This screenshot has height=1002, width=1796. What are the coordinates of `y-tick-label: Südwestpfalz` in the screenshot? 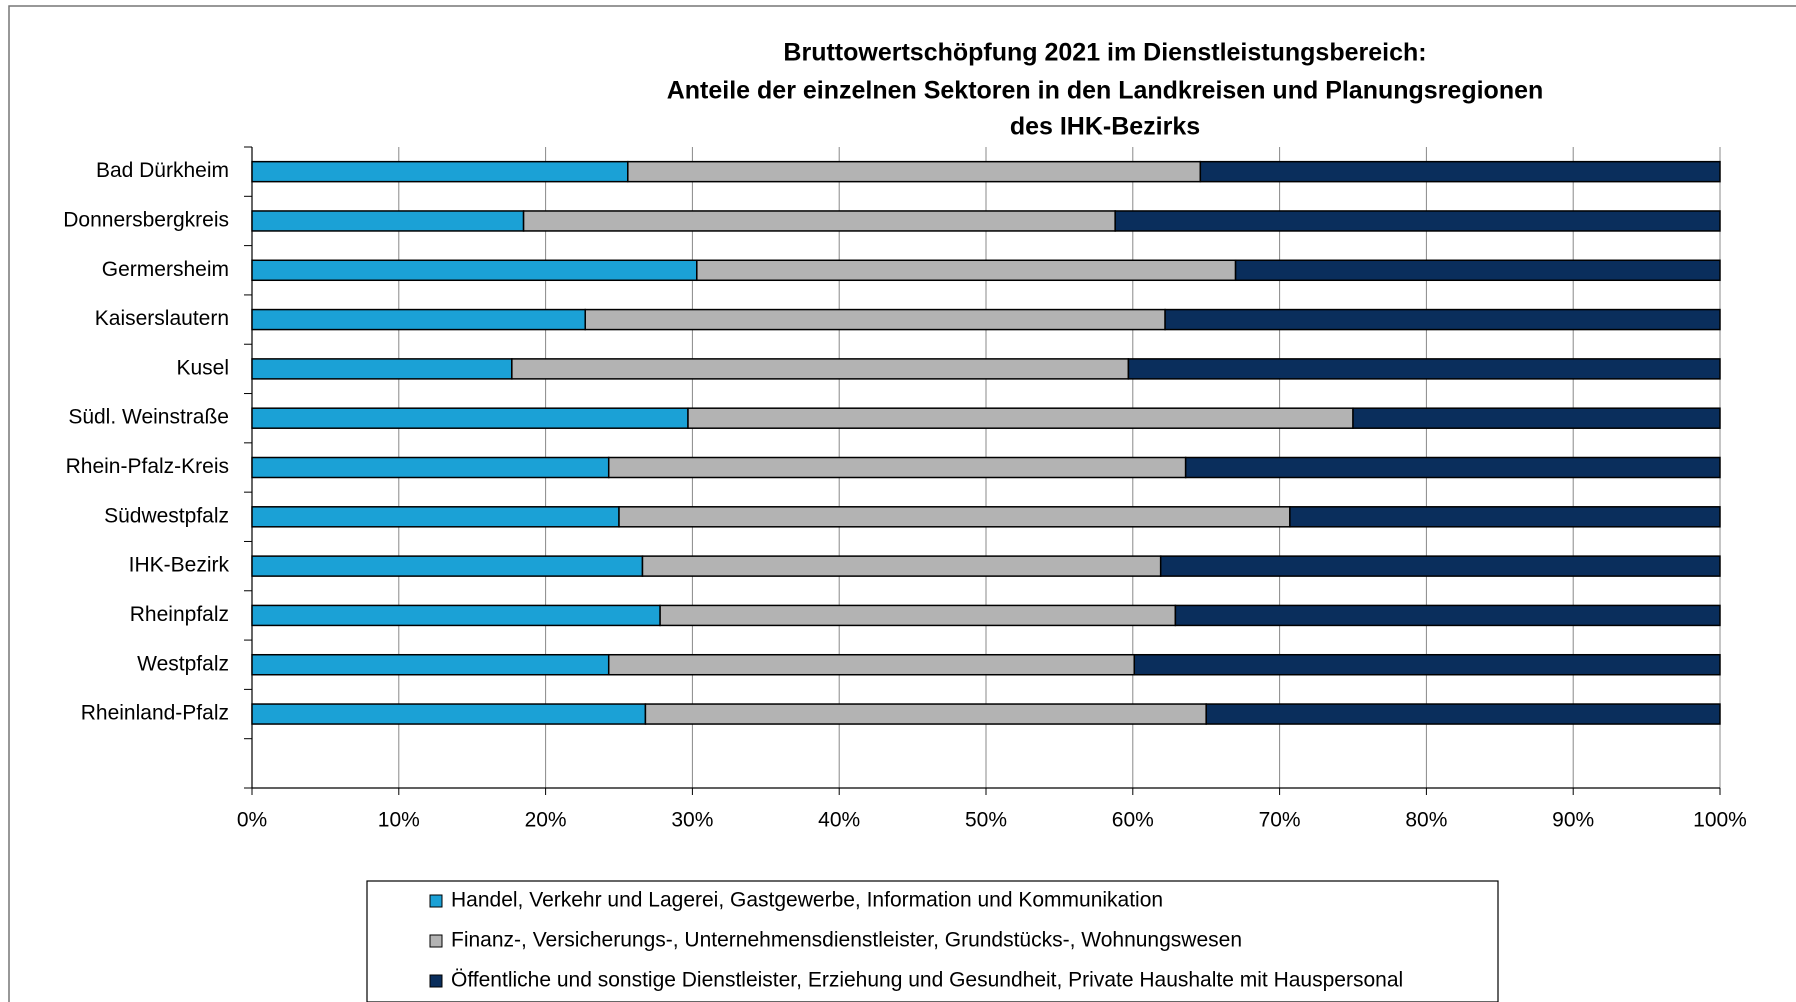 It's located at (166, 515).